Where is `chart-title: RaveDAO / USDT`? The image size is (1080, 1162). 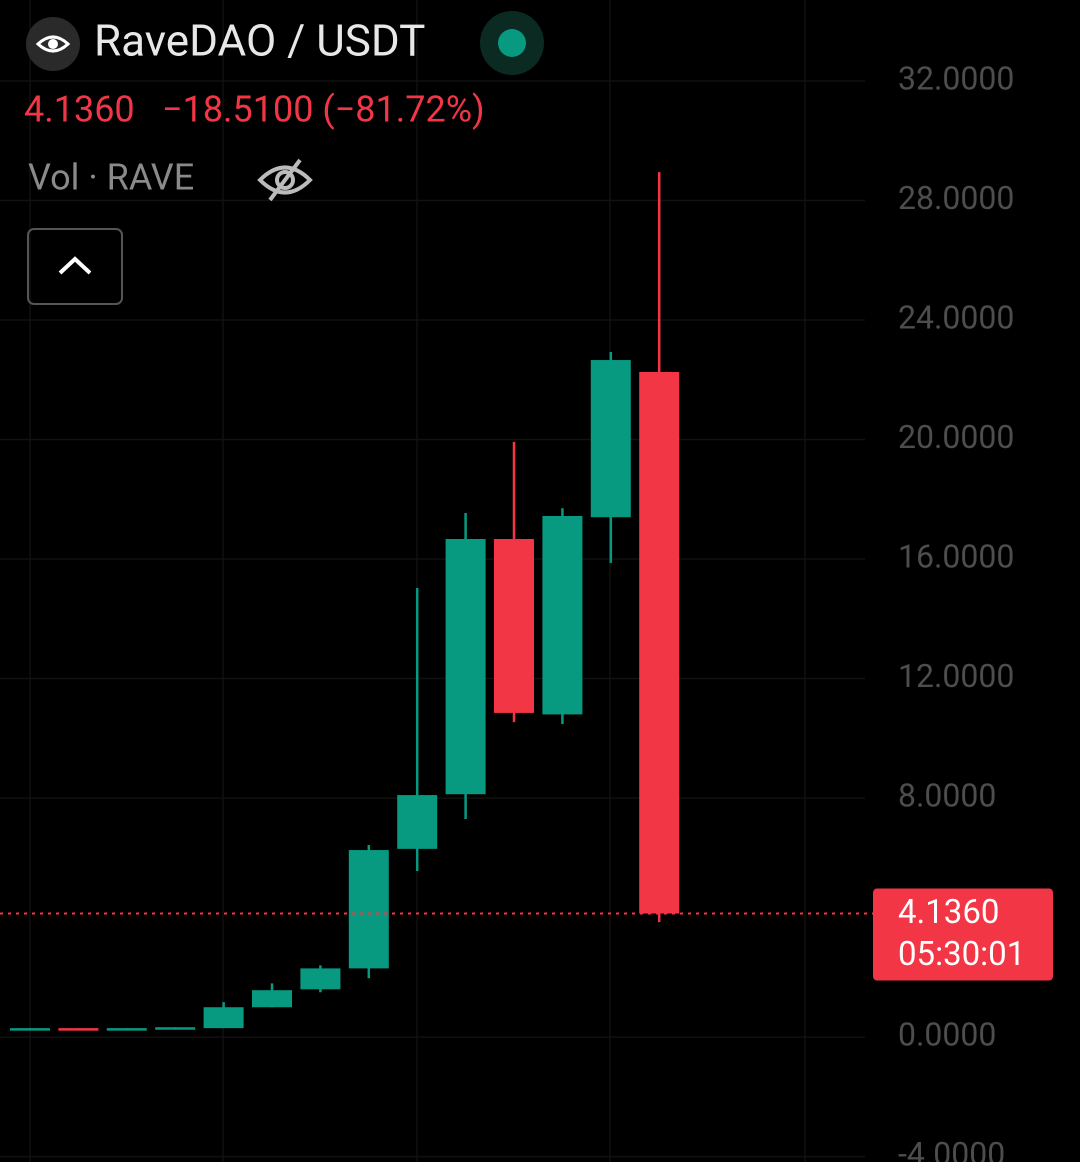
chart-title: RaveDAO / USDT is located at coordinates (259, 41).